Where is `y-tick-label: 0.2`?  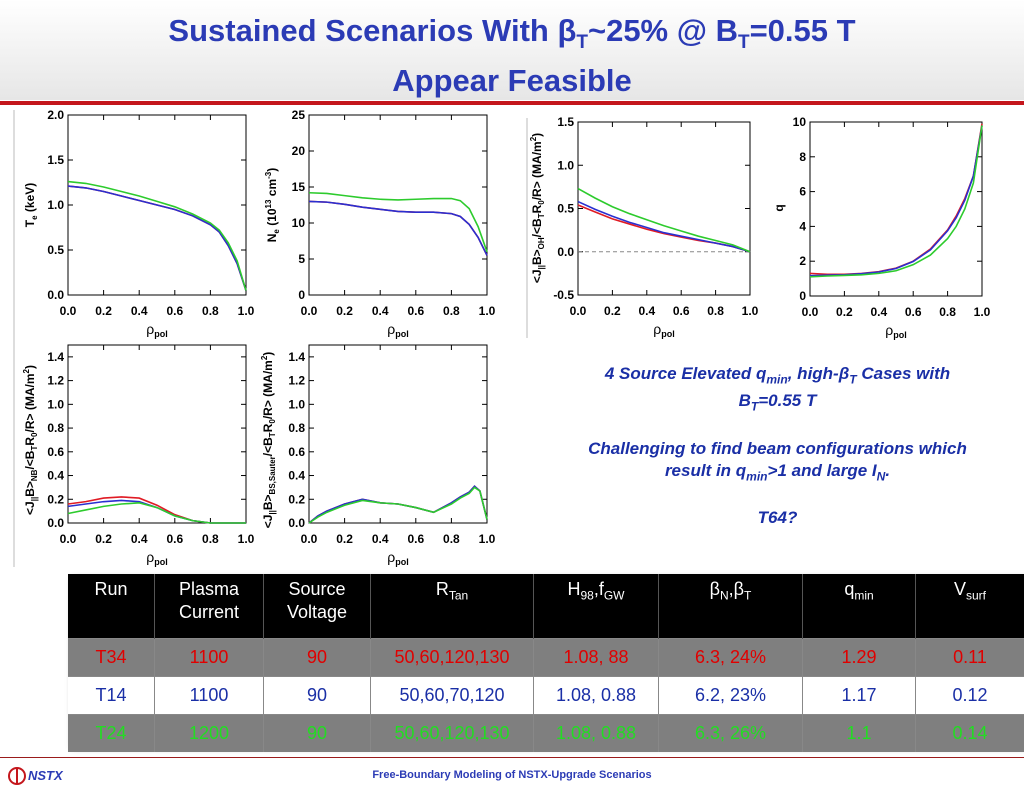 y-tick-label: 0.2 is located at coordinates (55, 499).